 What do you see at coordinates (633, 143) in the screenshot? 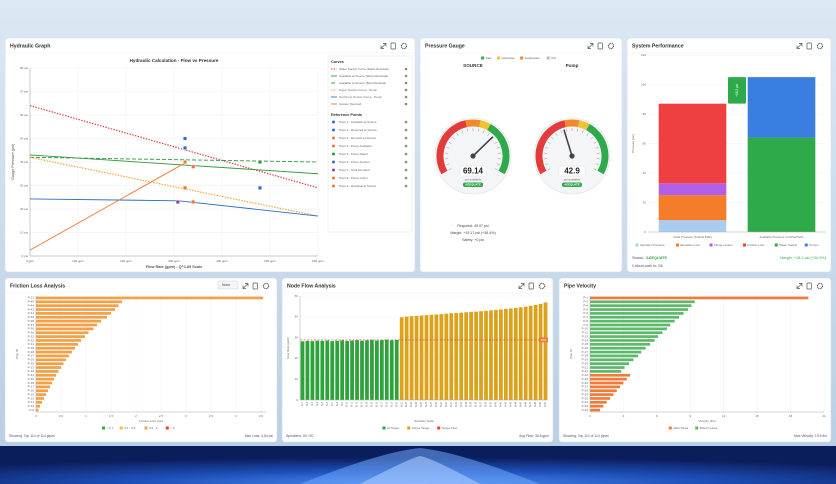
I see `y-axis-label: Pressure (psi)` at bounding box center [633, 143].